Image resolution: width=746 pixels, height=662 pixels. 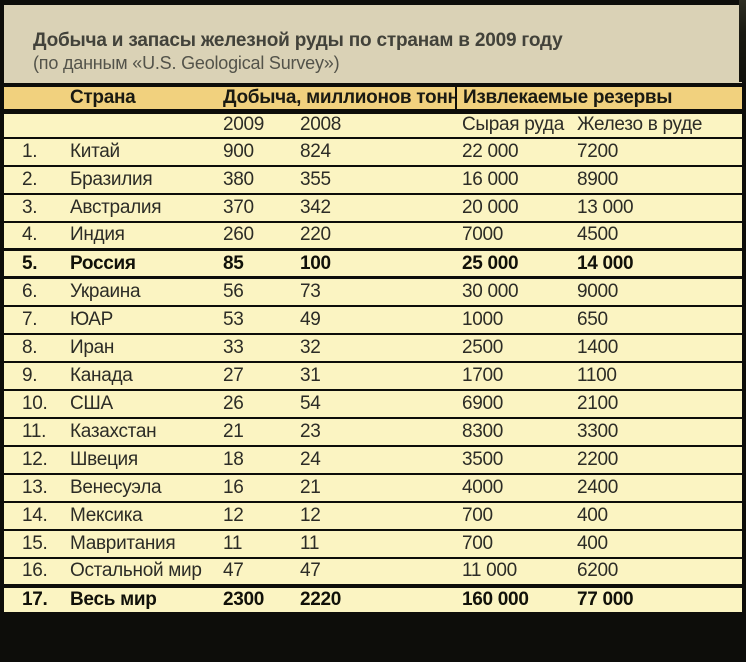 I want to click on country-cell: Венесуэла, so click(x=140, y=487).